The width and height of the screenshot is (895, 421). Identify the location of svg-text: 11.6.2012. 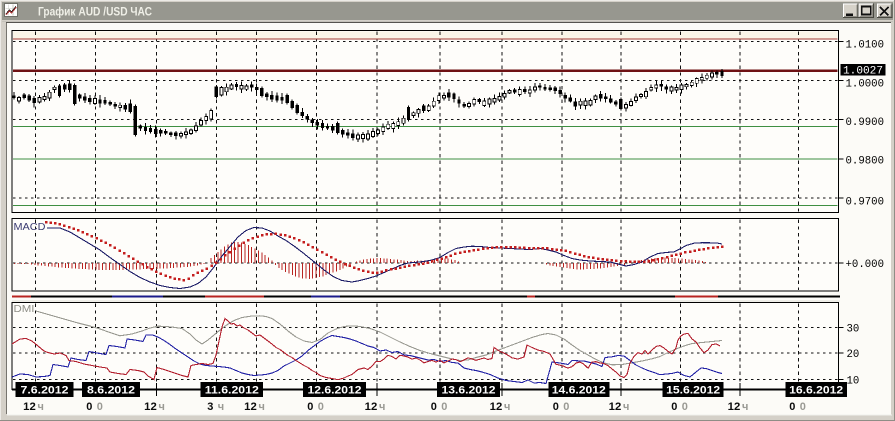
(232, 390).